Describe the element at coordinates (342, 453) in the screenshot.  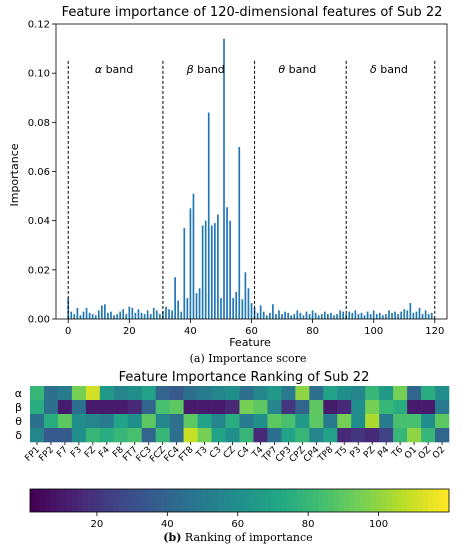
I see `heatmap-col-label: T5` at that location.